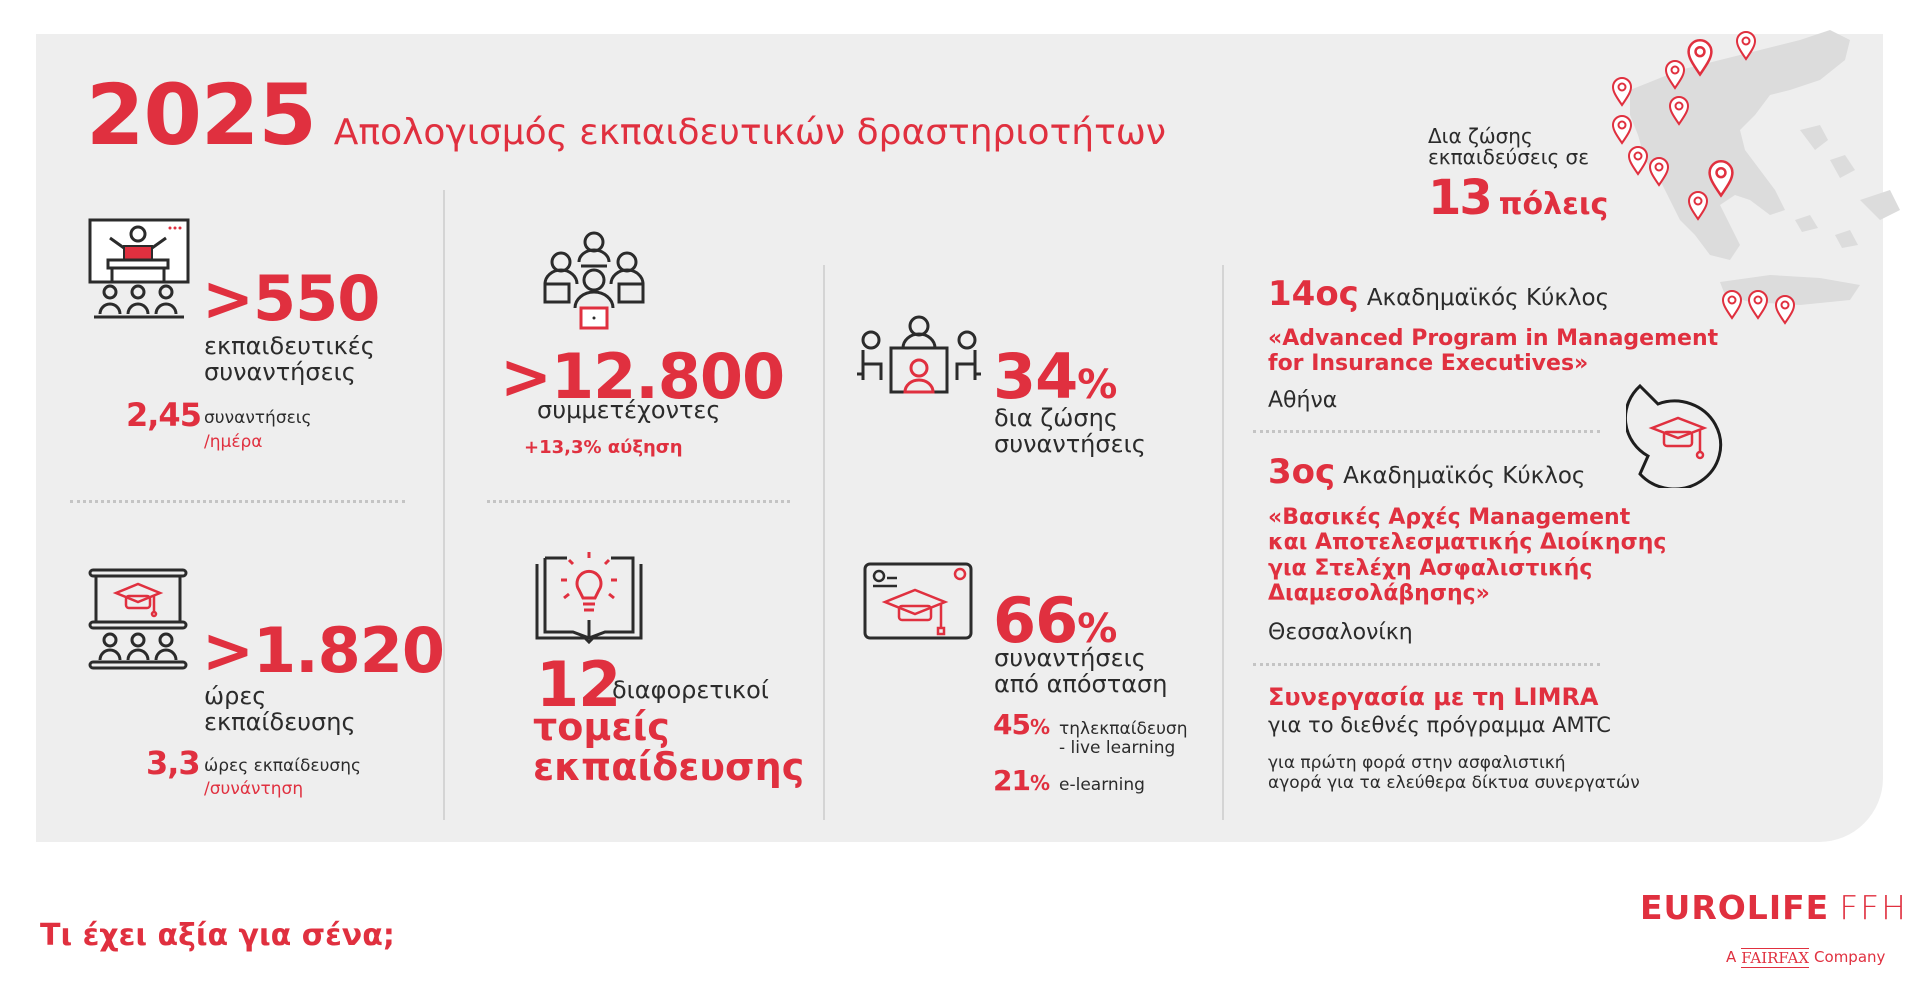  I want to click on participants-label: συμμετέχοντες, so click(629, 410).